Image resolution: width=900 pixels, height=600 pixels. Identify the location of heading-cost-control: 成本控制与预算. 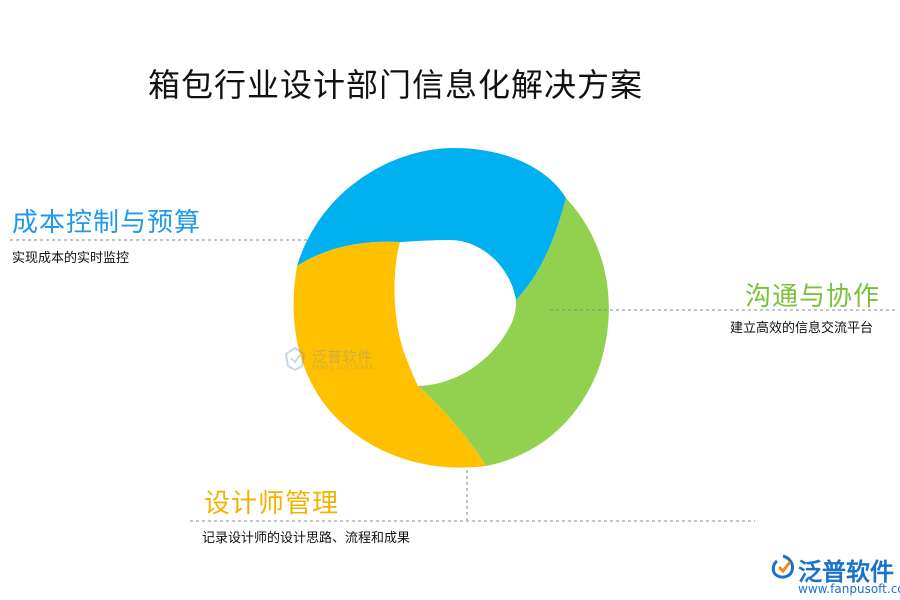
(107, 223).